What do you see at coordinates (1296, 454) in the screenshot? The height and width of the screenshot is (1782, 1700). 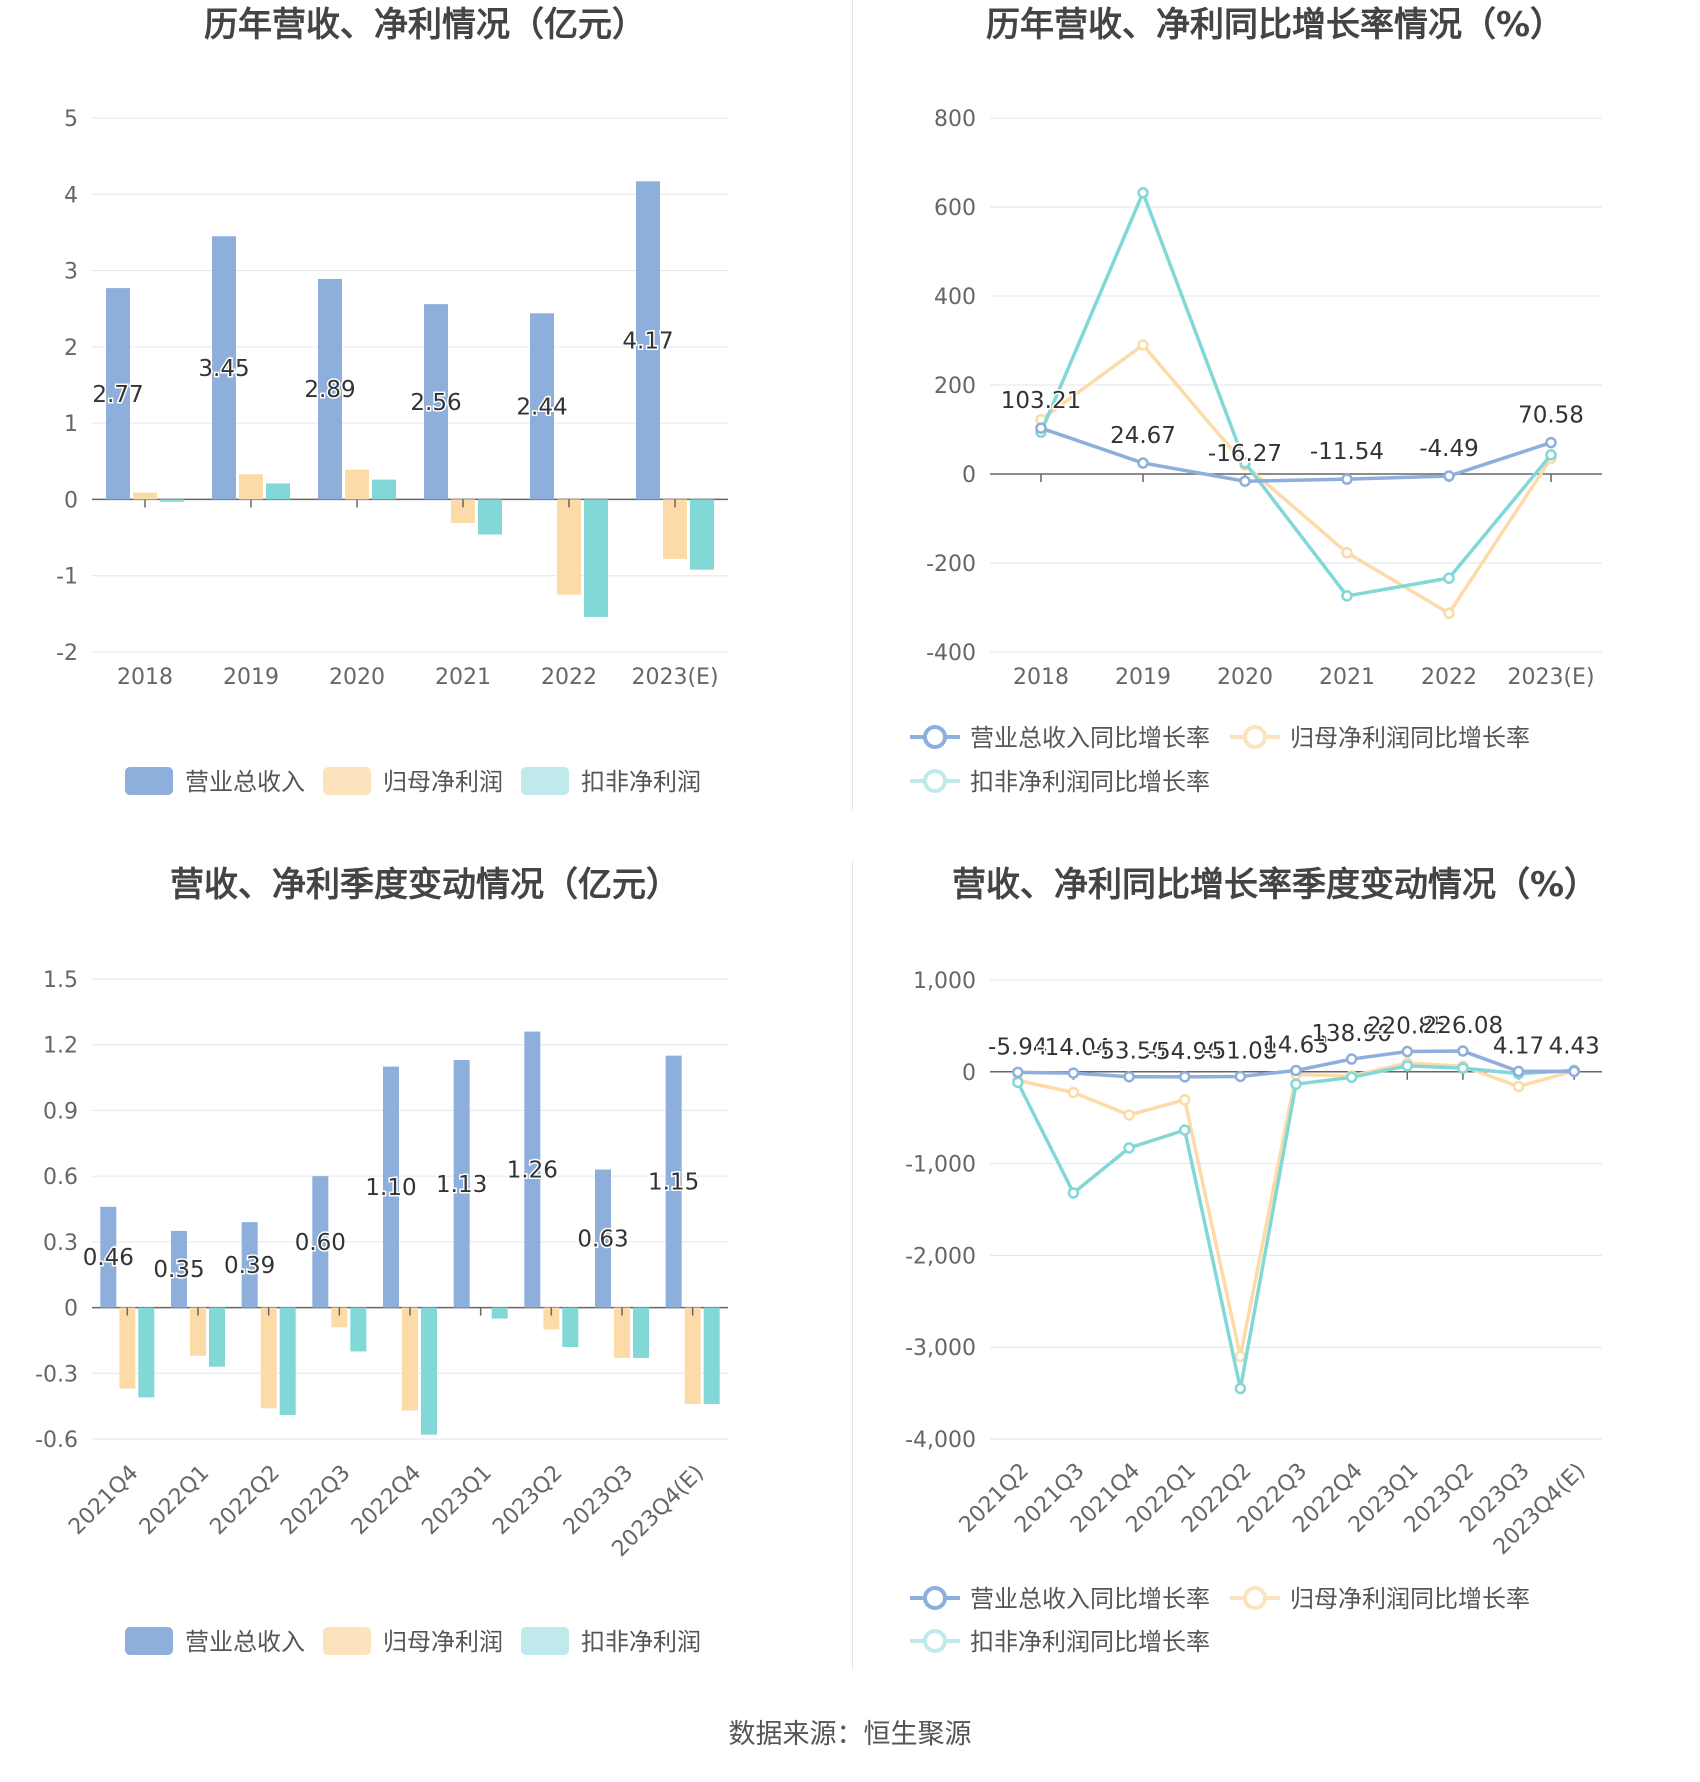 I see `series-line-revenue-growth` at bounding box center [1296, 454].